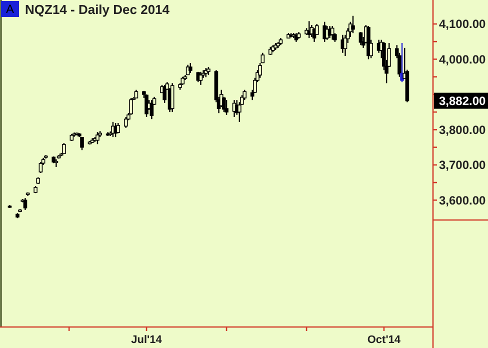  I want to click on annotation: A, so click(10, 9).